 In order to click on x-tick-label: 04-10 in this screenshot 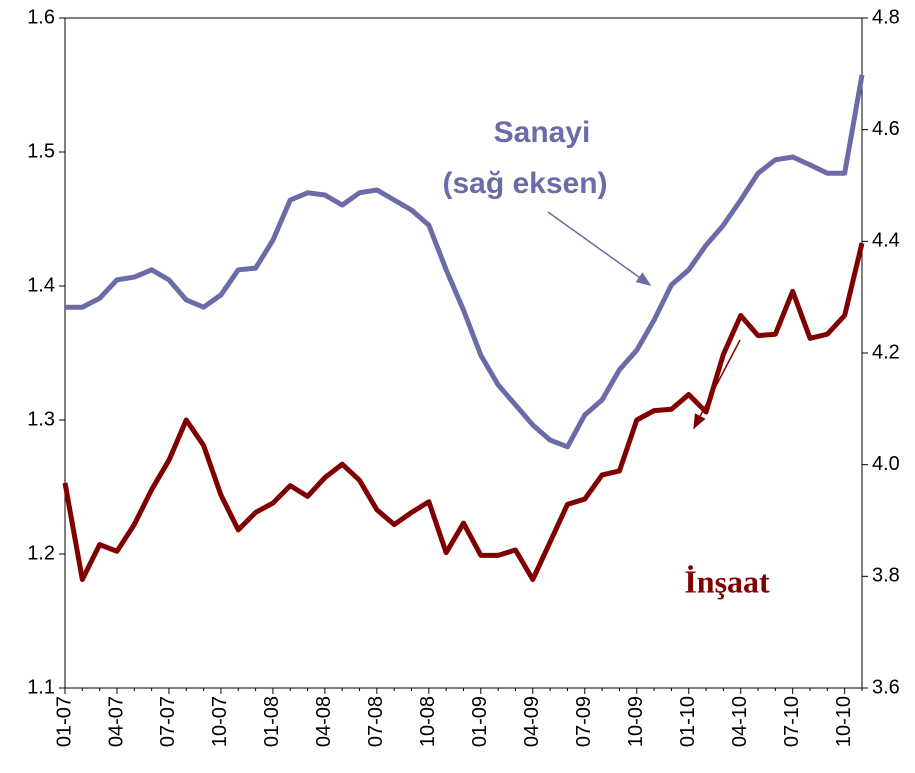, I will do `click(740, 721)`.